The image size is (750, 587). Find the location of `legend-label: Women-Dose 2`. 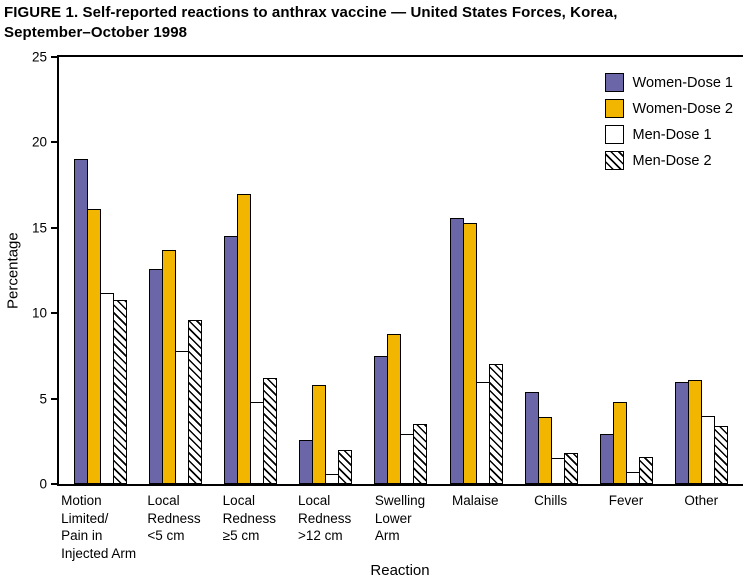

legend-label: Women-Dose 2 is located at coordinates (682, 108).